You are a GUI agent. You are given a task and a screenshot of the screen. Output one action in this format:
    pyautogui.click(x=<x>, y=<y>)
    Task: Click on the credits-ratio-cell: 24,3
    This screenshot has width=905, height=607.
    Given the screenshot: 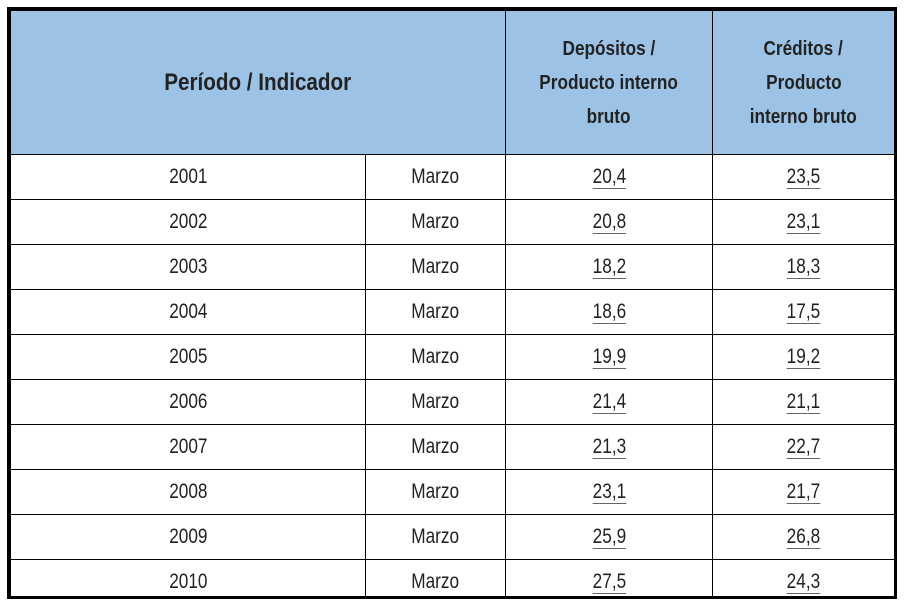 What is the action you would take?
    pyautogui.click(x=803, y=577)
    